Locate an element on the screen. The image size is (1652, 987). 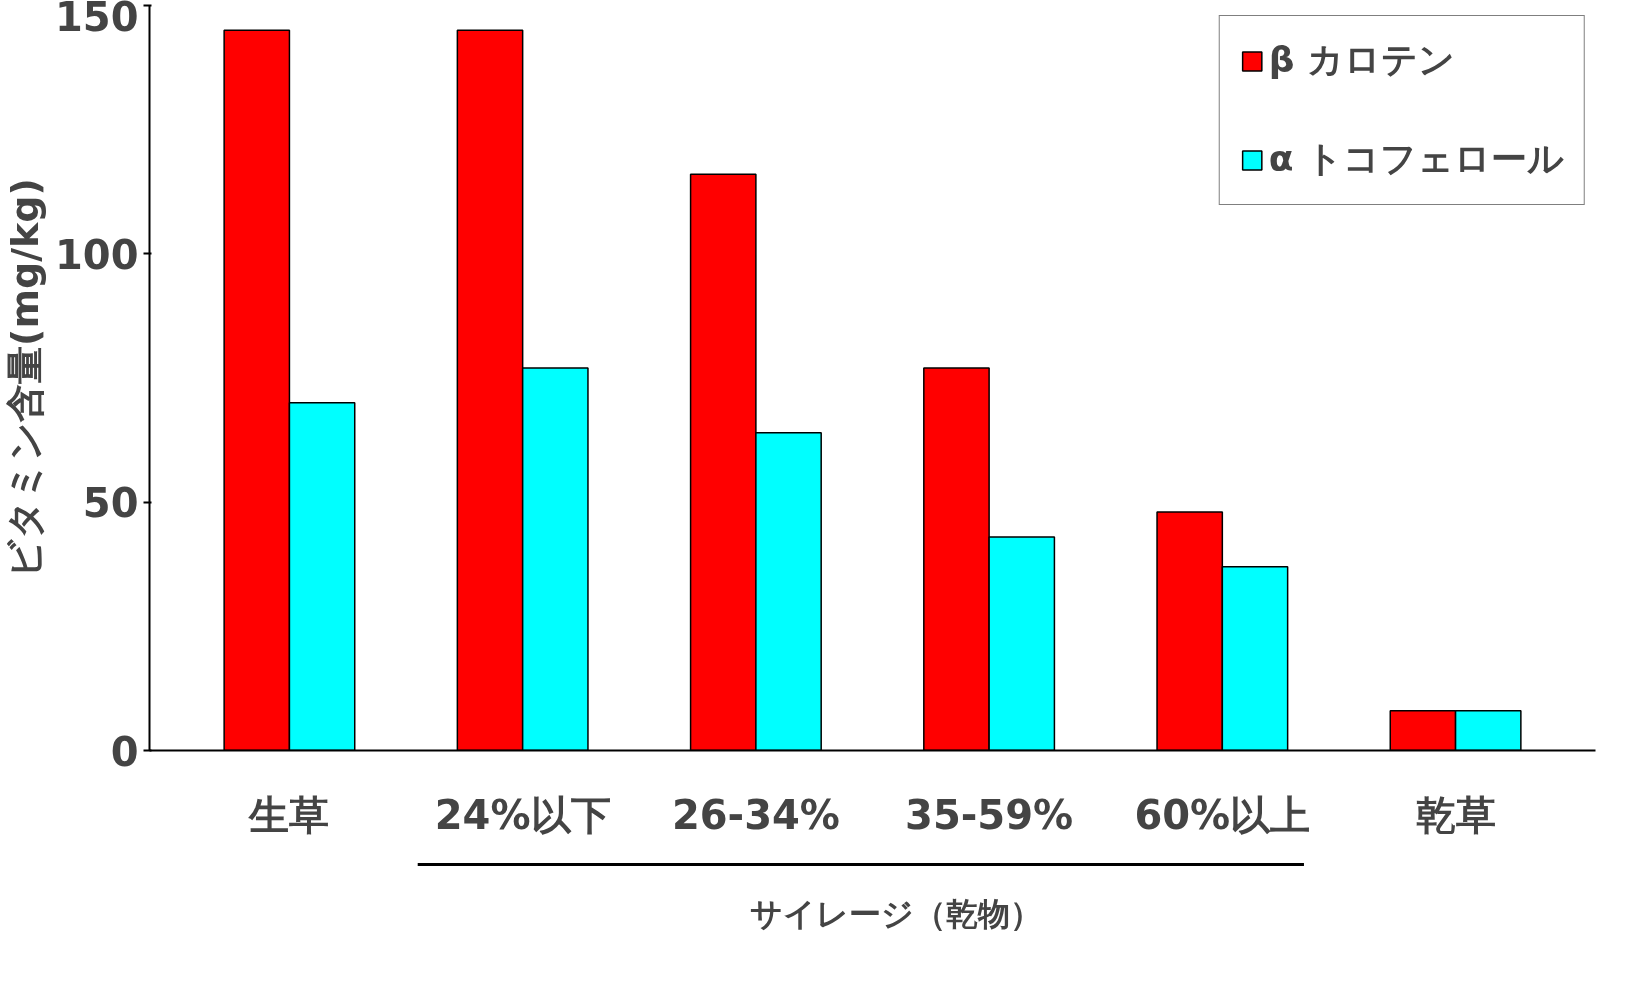
x-tick-label: 生草 is located at coordinates (289, 814).